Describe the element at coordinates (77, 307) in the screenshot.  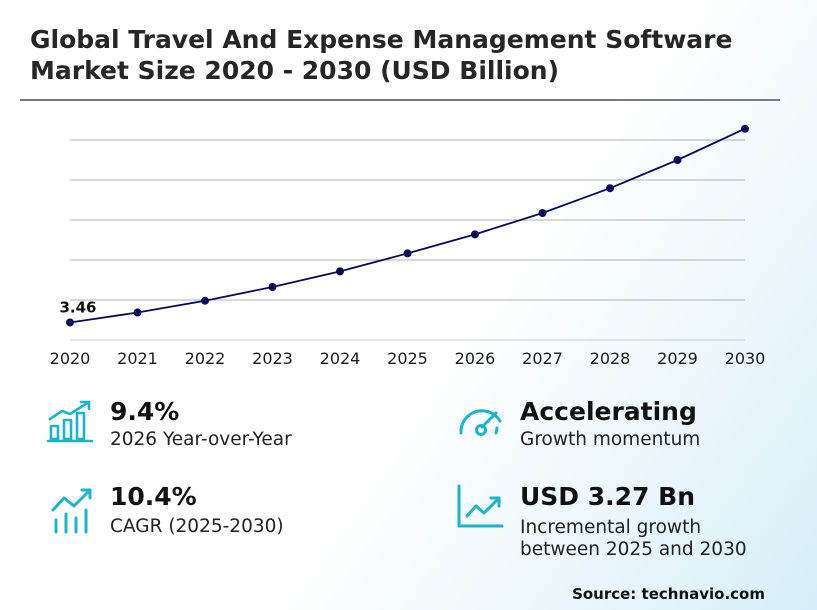
I see `data-label: 3.46` at that location.